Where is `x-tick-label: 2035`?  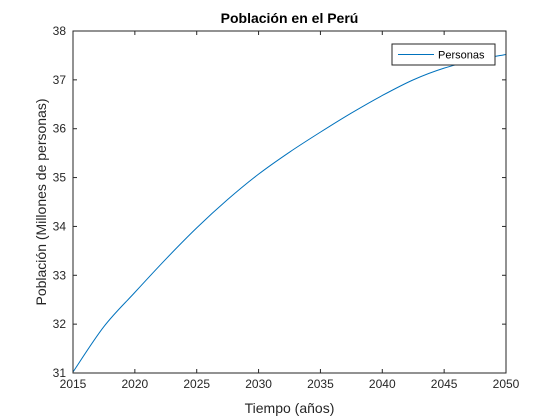 x-tick-label: 2035 is located at coordinates (320, 384).